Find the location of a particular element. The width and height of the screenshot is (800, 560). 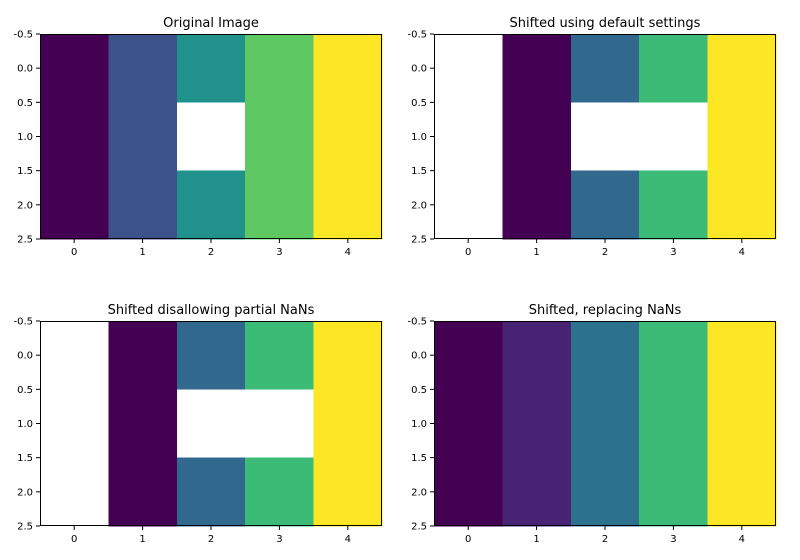

subplot-title: Shifted, replacing NaNs is located at coordinates (605, 310).